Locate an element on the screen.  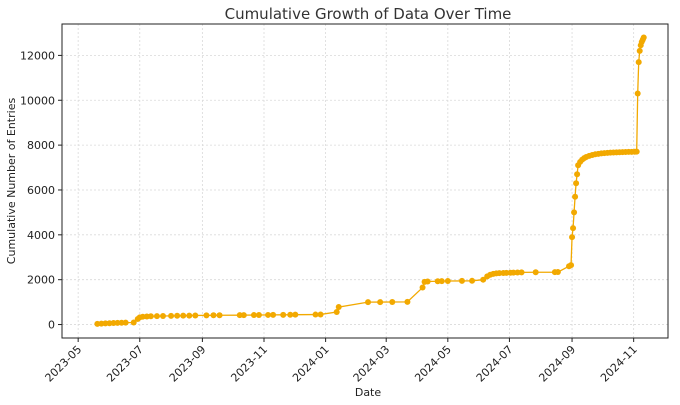
x-tick-label: 2024-03 is located at coordinates (372, 364).